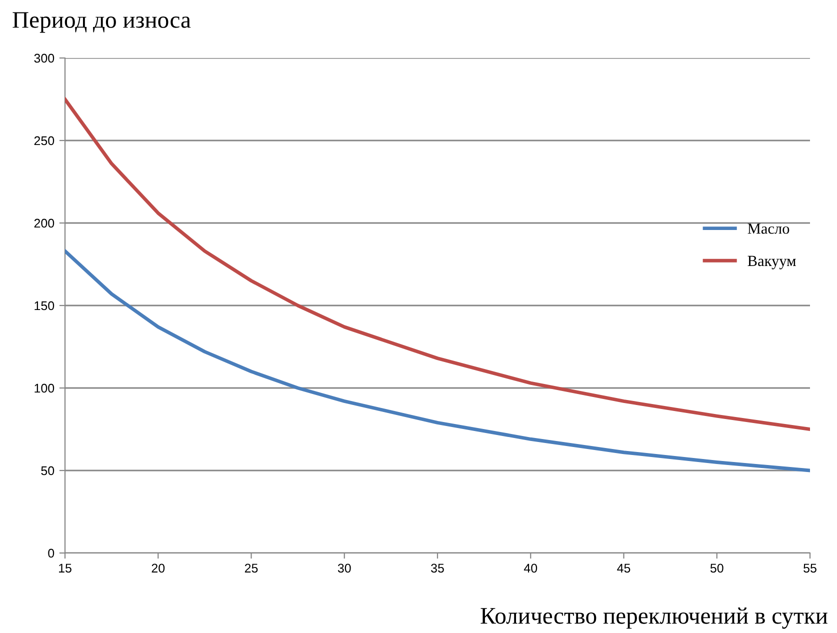 The image size is (837, 633). Describe the element at coordinates (772, 263) in the screenshot. I see `legend-label: Вакуум` at that location.